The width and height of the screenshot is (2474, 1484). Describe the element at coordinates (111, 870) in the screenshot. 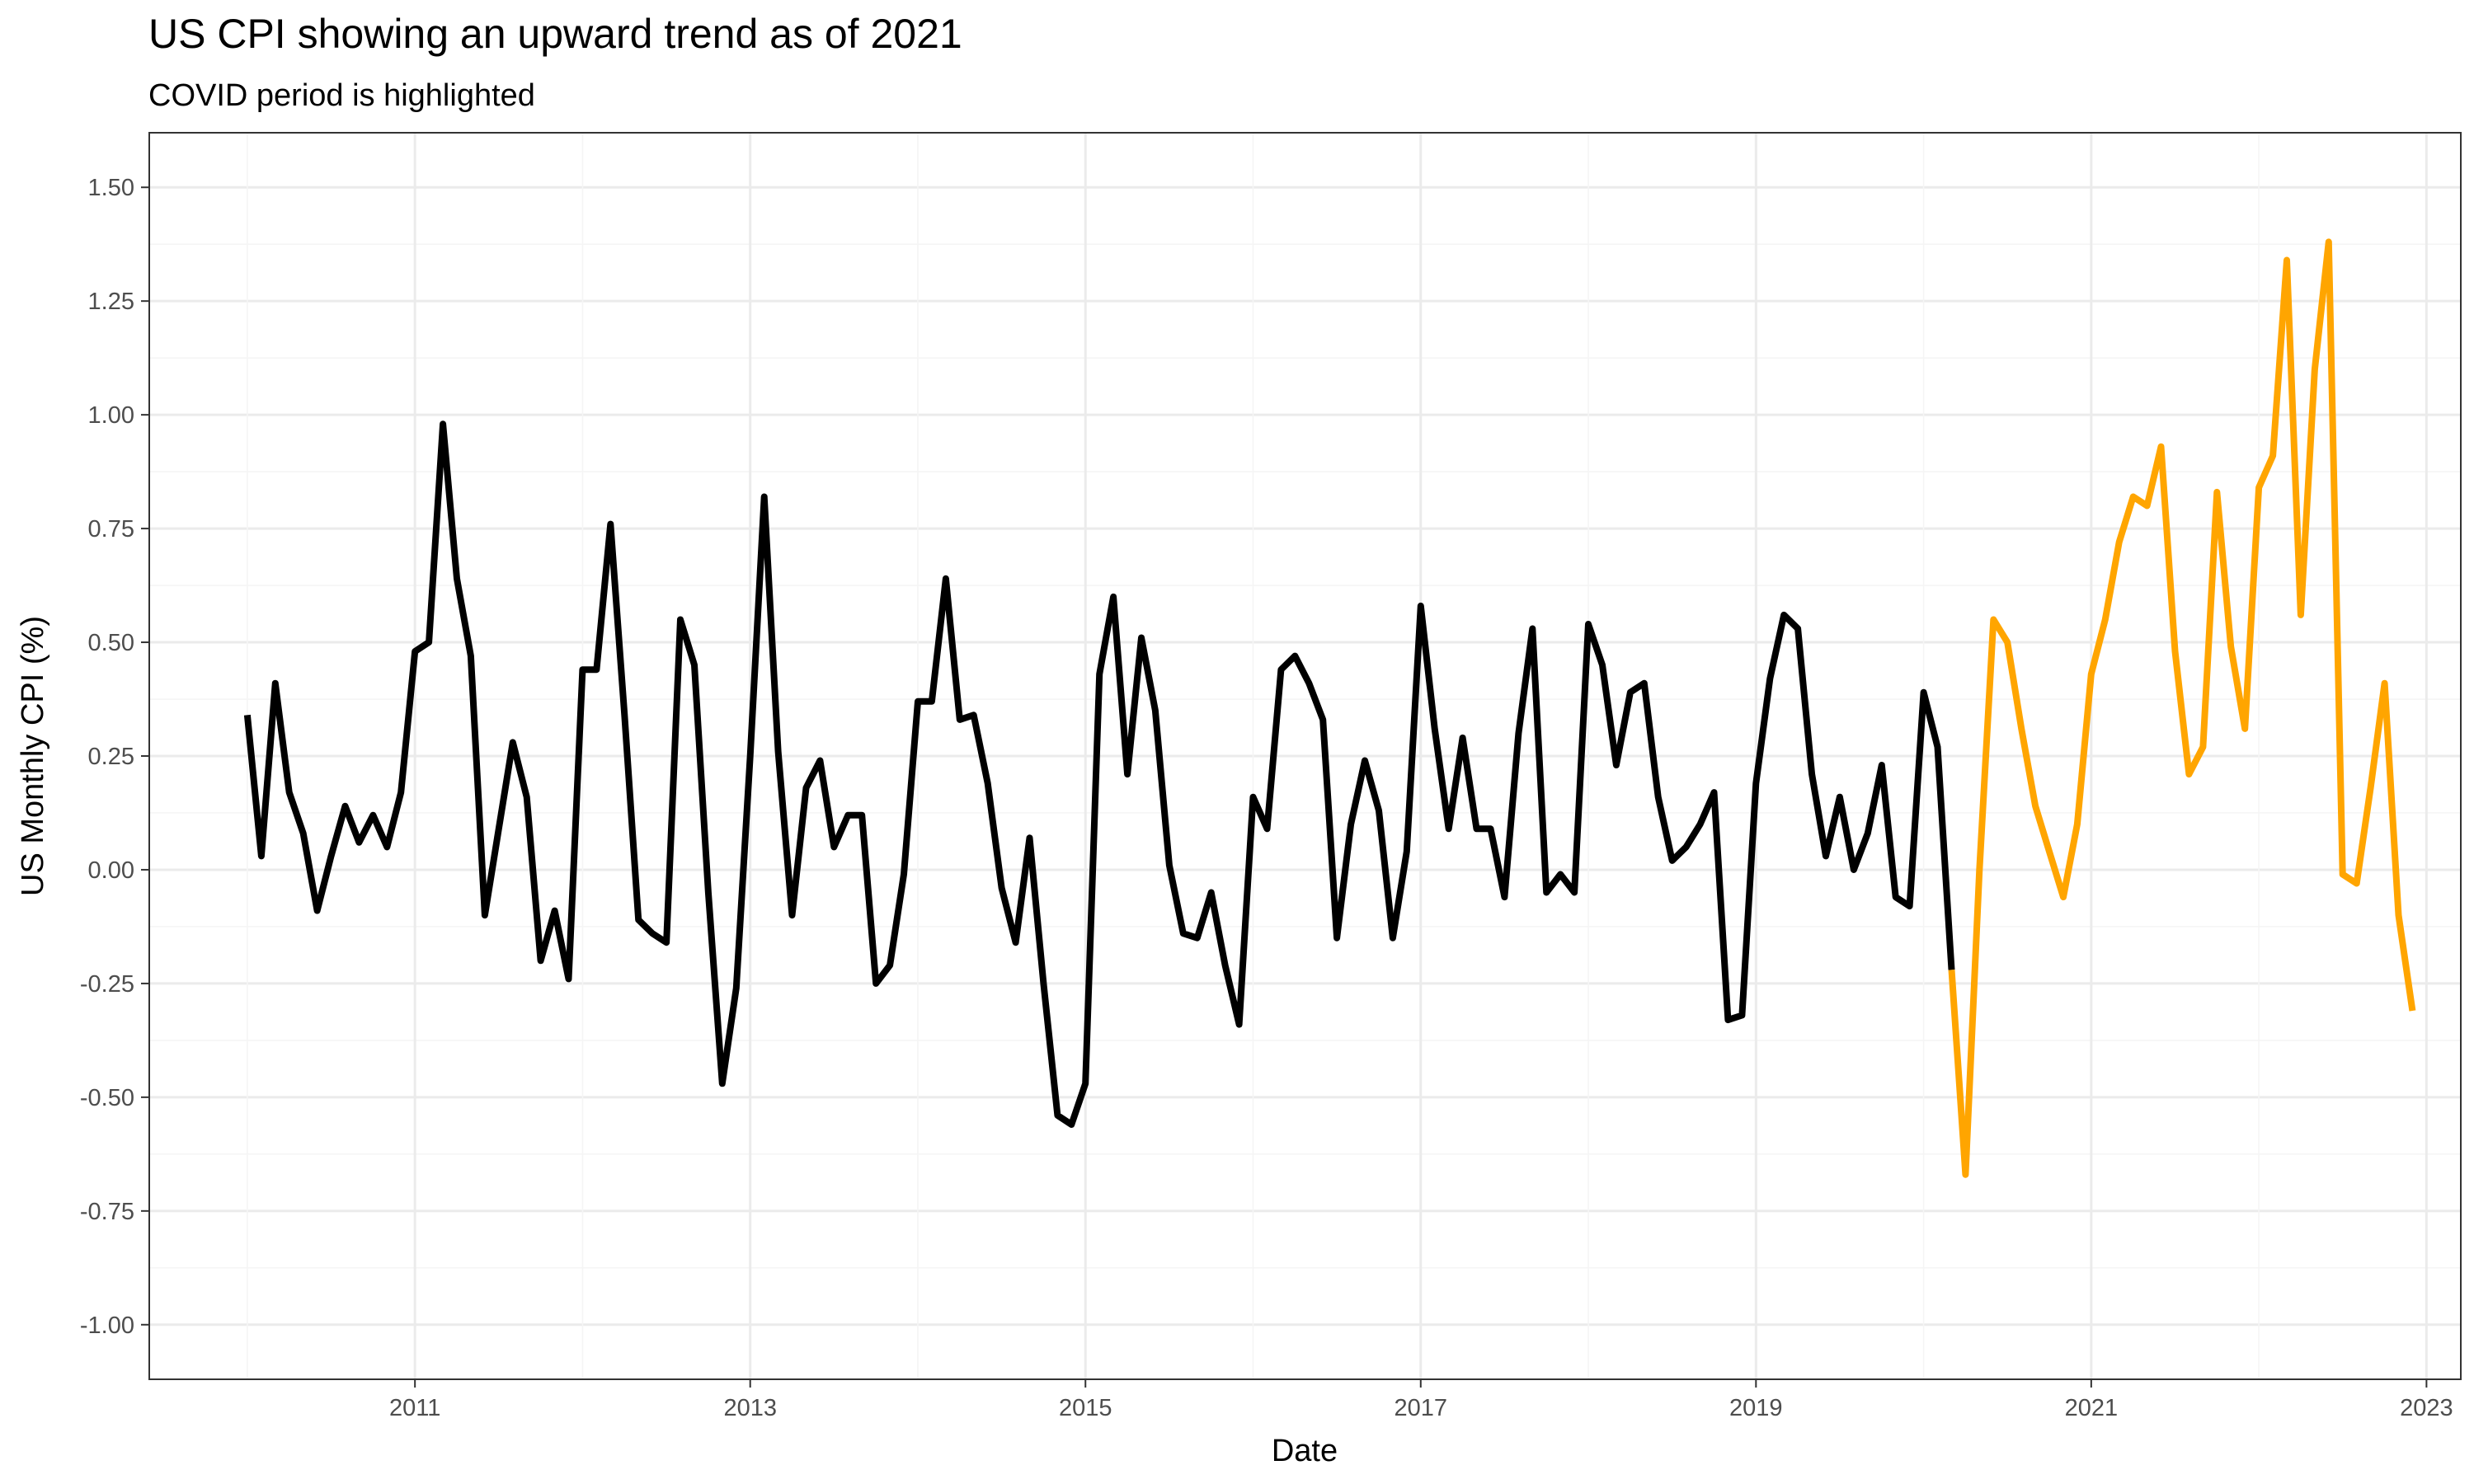

I see `y-tick-label: 0.00` at that location.